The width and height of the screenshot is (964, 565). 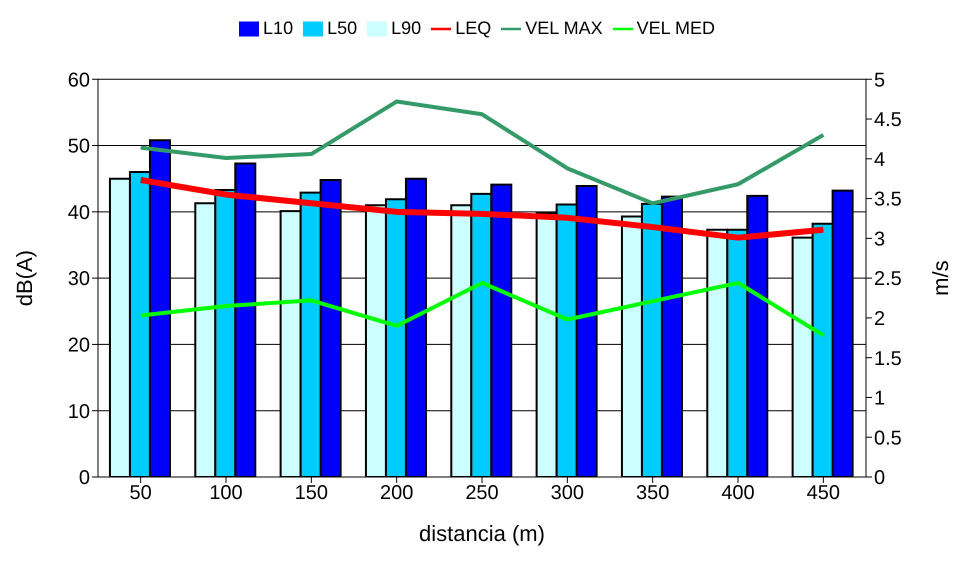 I want to click on x-tick-label: 350, so click(x=653, y=493).